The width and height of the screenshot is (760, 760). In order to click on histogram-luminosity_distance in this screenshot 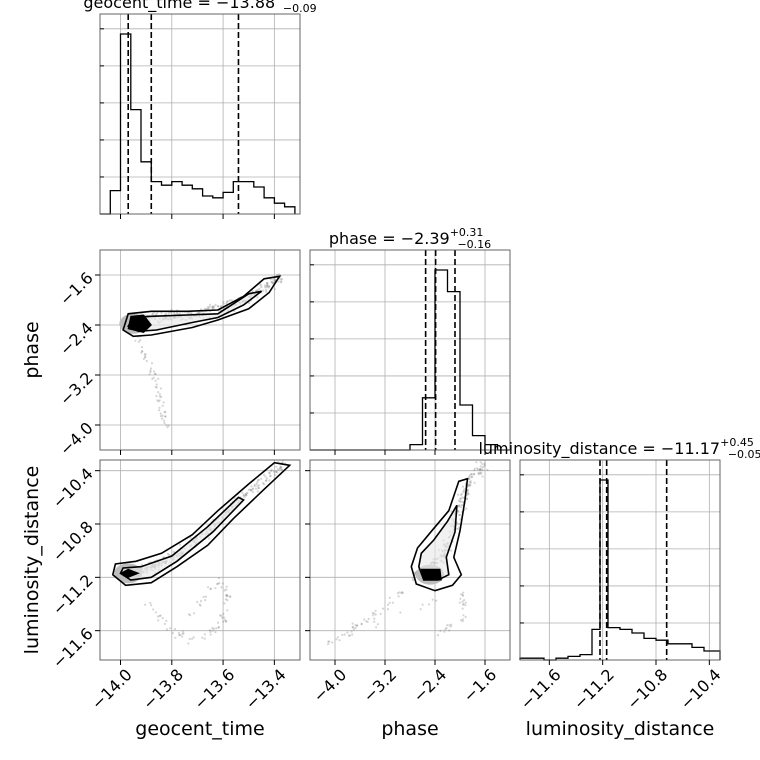, I will do `click(620, 570)`.